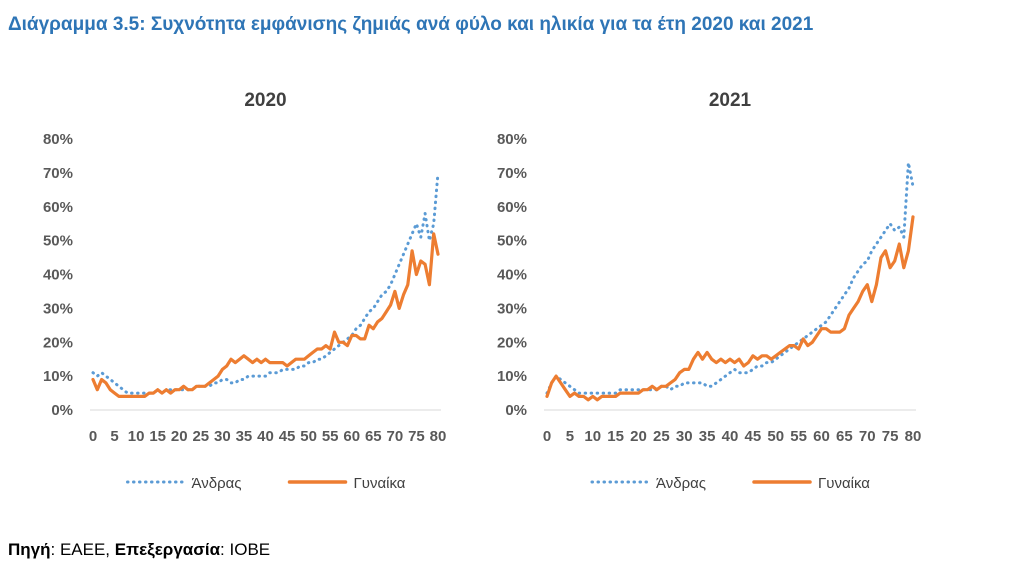 The height and width of the screenshot is (577, 1024). Describe the element at coordinates (167, 549) in the screenshot. I see `processing-label: Επεξεργασία` at that location.